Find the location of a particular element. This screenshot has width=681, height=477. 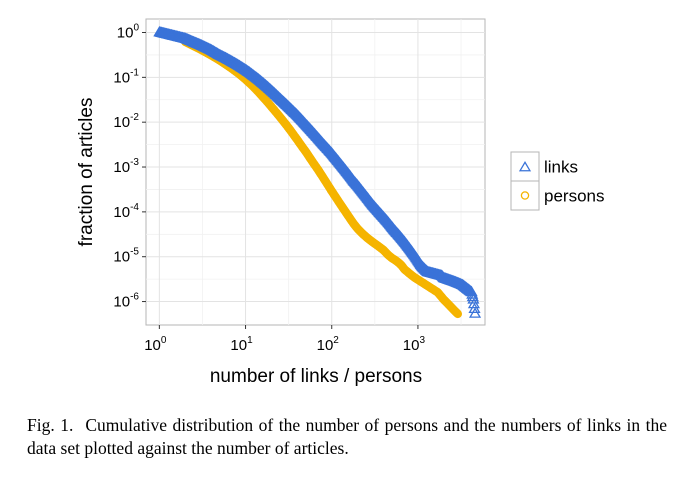

y-tick-exponent: -4 is located at coordinates (134, 207).